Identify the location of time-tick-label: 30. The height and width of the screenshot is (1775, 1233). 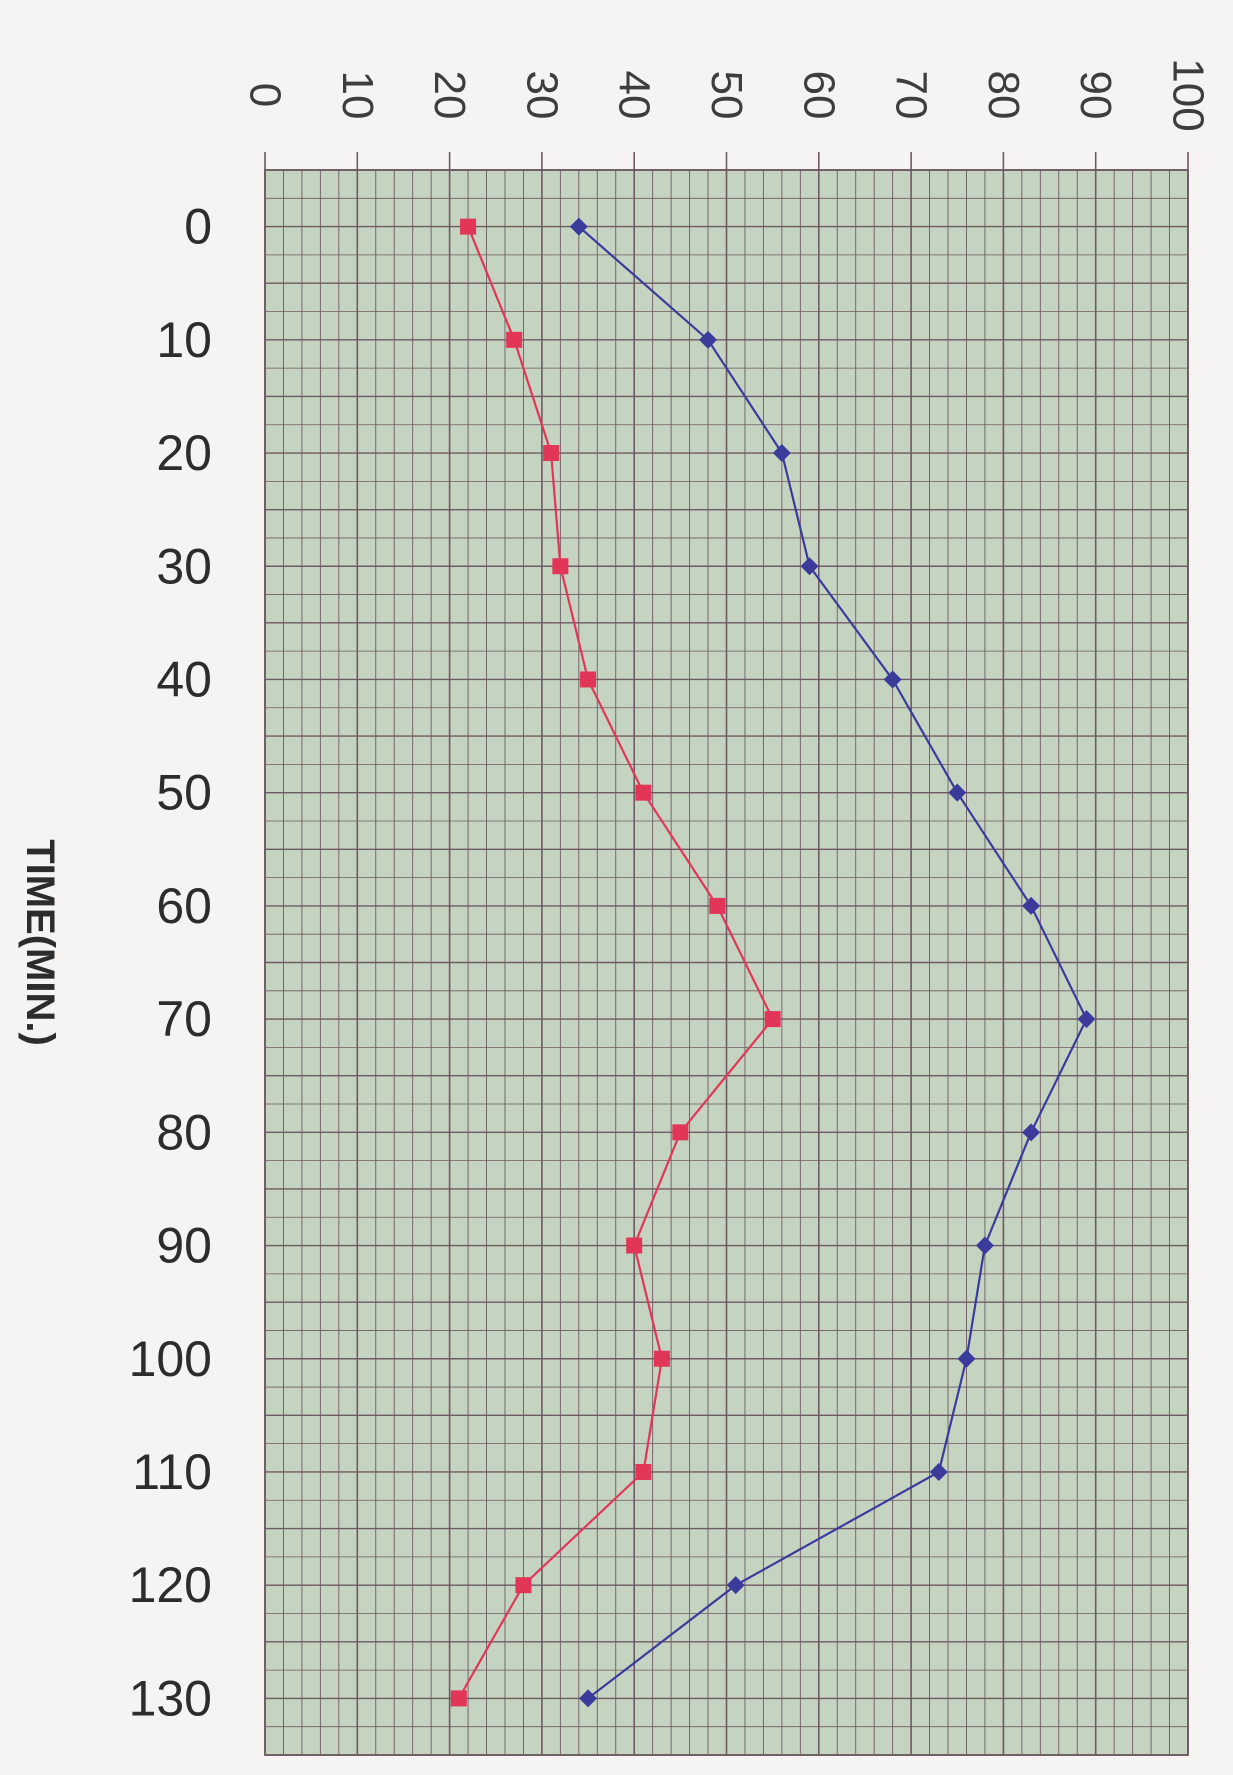
(184, 566).